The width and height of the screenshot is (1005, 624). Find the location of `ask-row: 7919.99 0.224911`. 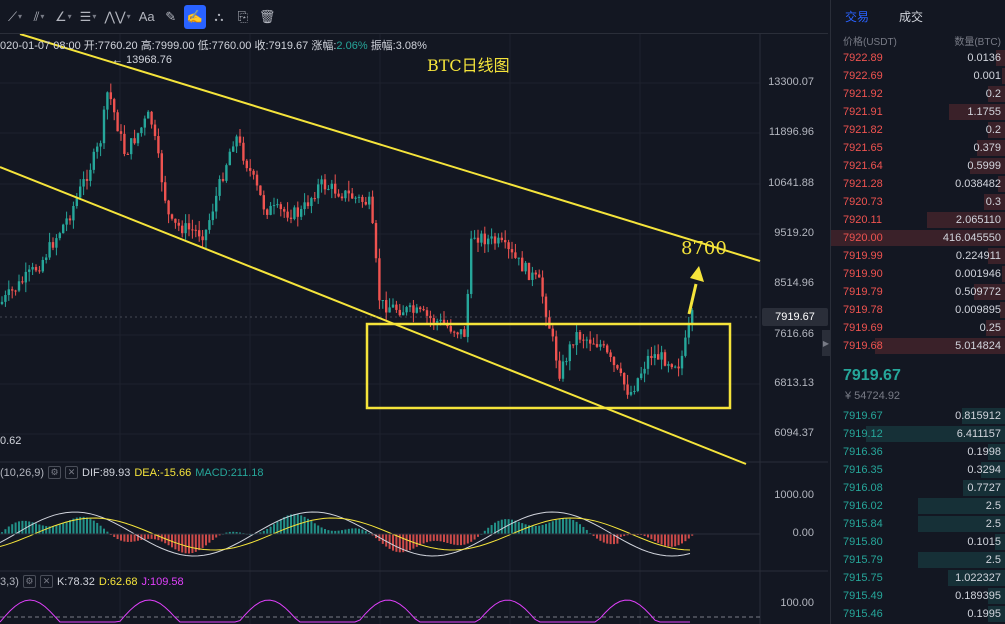

ask-row: 7919.99 0.224911 is located at coordinates (918, 256).